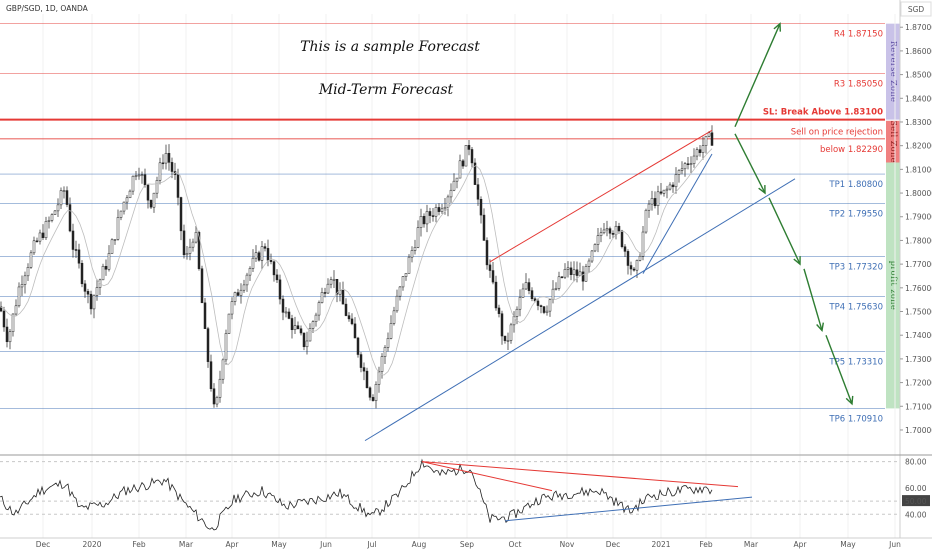 Image resolution: width=932 pixels, height=550 pixels. I want to click on y-tick-label-4: 1.83000, so click(918, 122).